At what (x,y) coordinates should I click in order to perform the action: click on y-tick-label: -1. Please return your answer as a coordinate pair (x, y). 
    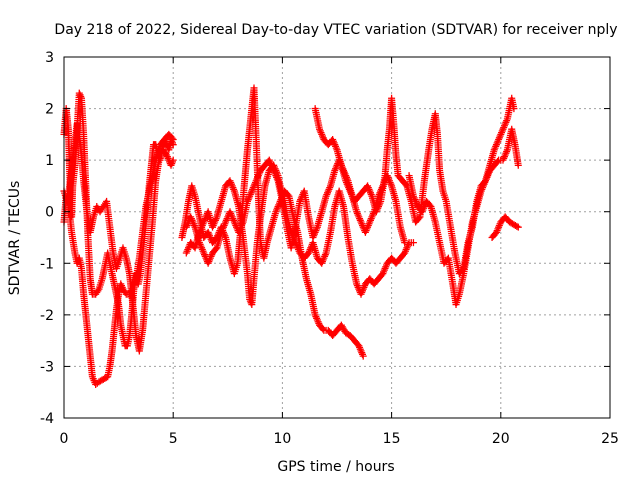
    Looking at the image, I should click on (47, 264).